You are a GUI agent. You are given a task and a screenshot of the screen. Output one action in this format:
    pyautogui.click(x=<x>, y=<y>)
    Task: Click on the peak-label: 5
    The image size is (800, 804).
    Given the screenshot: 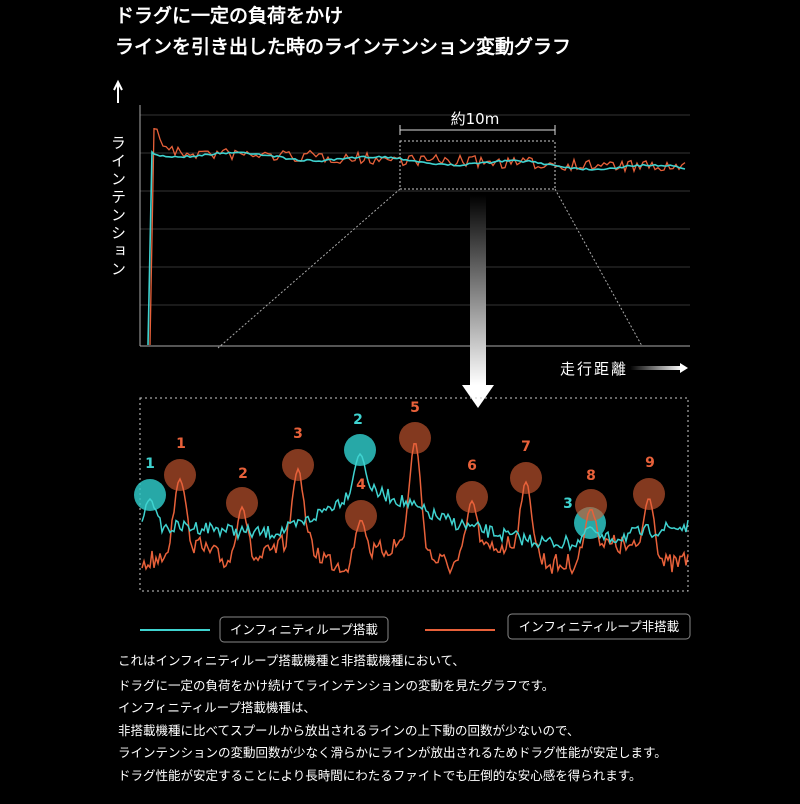 What is the action you would take?
    pyautogui.click(x=415, y=408)
    